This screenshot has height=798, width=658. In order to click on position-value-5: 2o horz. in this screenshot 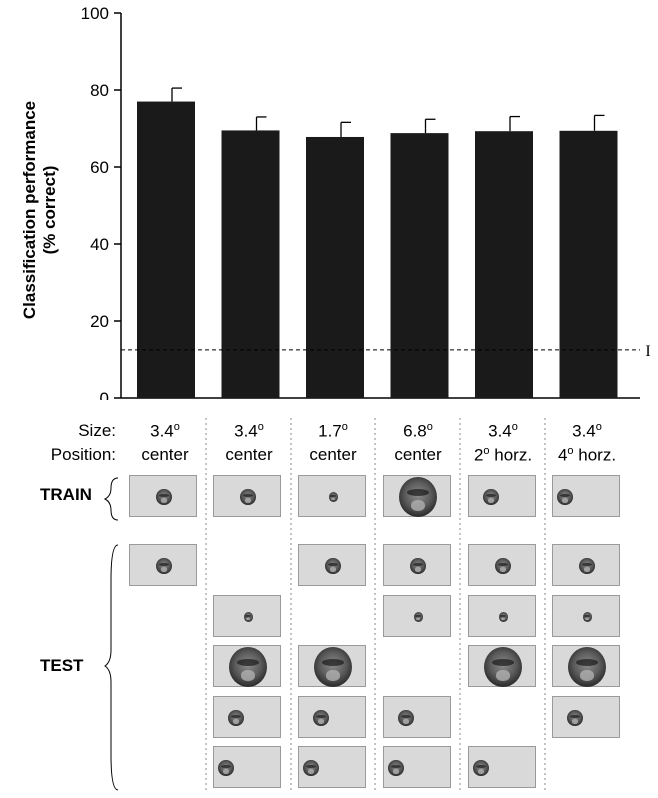, I will do `click(503, 455)`.